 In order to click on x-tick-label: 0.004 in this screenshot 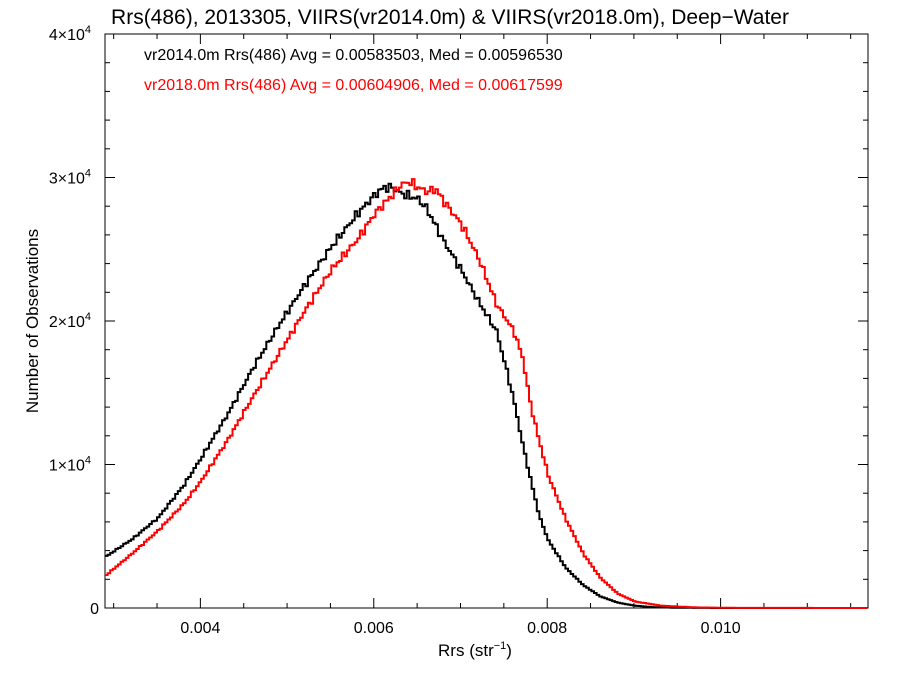, I will do `click(200, 628)`.